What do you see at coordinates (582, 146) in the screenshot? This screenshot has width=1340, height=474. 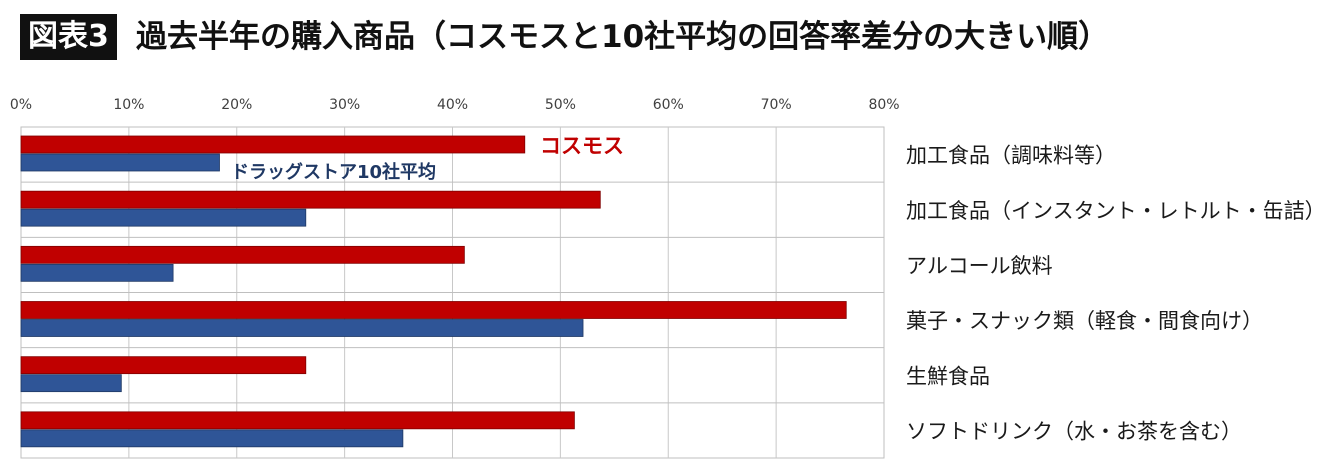 I see `legend-cosmos: コスモス` at bounding box center [582, 146].